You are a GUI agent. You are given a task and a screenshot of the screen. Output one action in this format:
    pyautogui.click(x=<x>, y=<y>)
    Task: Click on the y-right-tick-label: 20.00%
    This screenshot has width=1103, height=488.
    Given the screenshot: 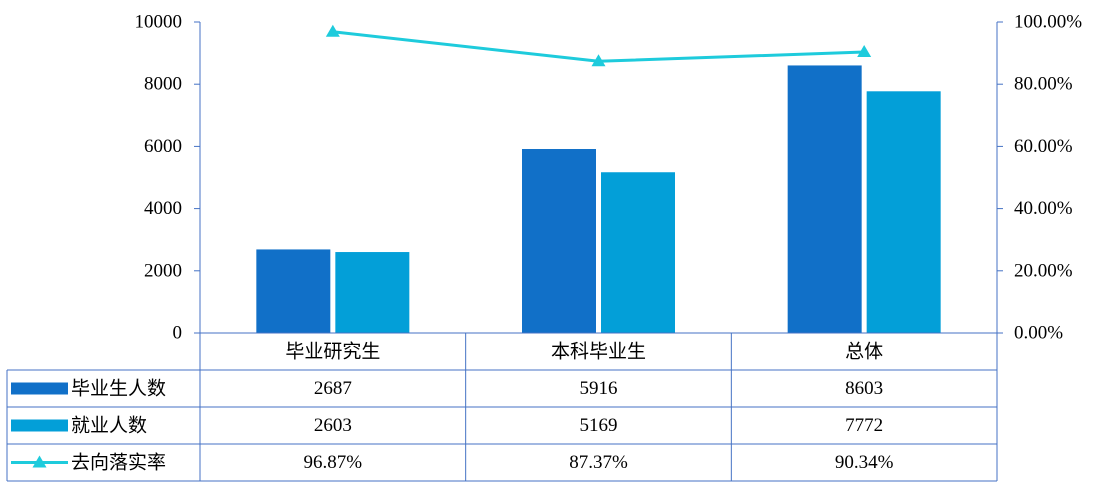 What is the action you would take?
    pyautogui.click(x=1043, y=270)
    